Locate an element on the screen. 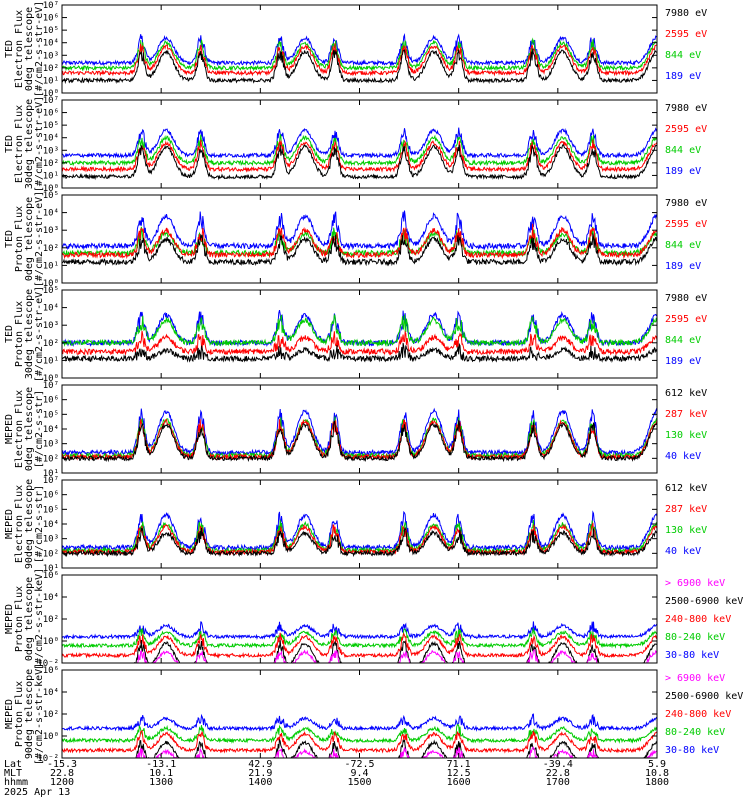 The width and height of the screenshot is (750, 800). panel-3-ylabel-line-2: Proton Flux is located at coordinates (19, 239).